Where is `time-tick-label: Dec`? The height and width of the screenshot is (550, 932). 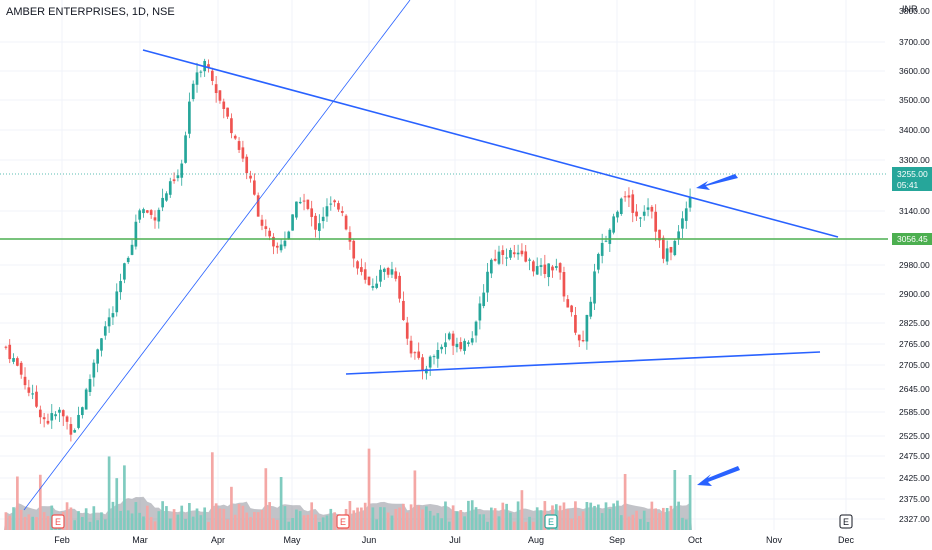
time-tick-label: Dec is located at coordinates (846, 540).